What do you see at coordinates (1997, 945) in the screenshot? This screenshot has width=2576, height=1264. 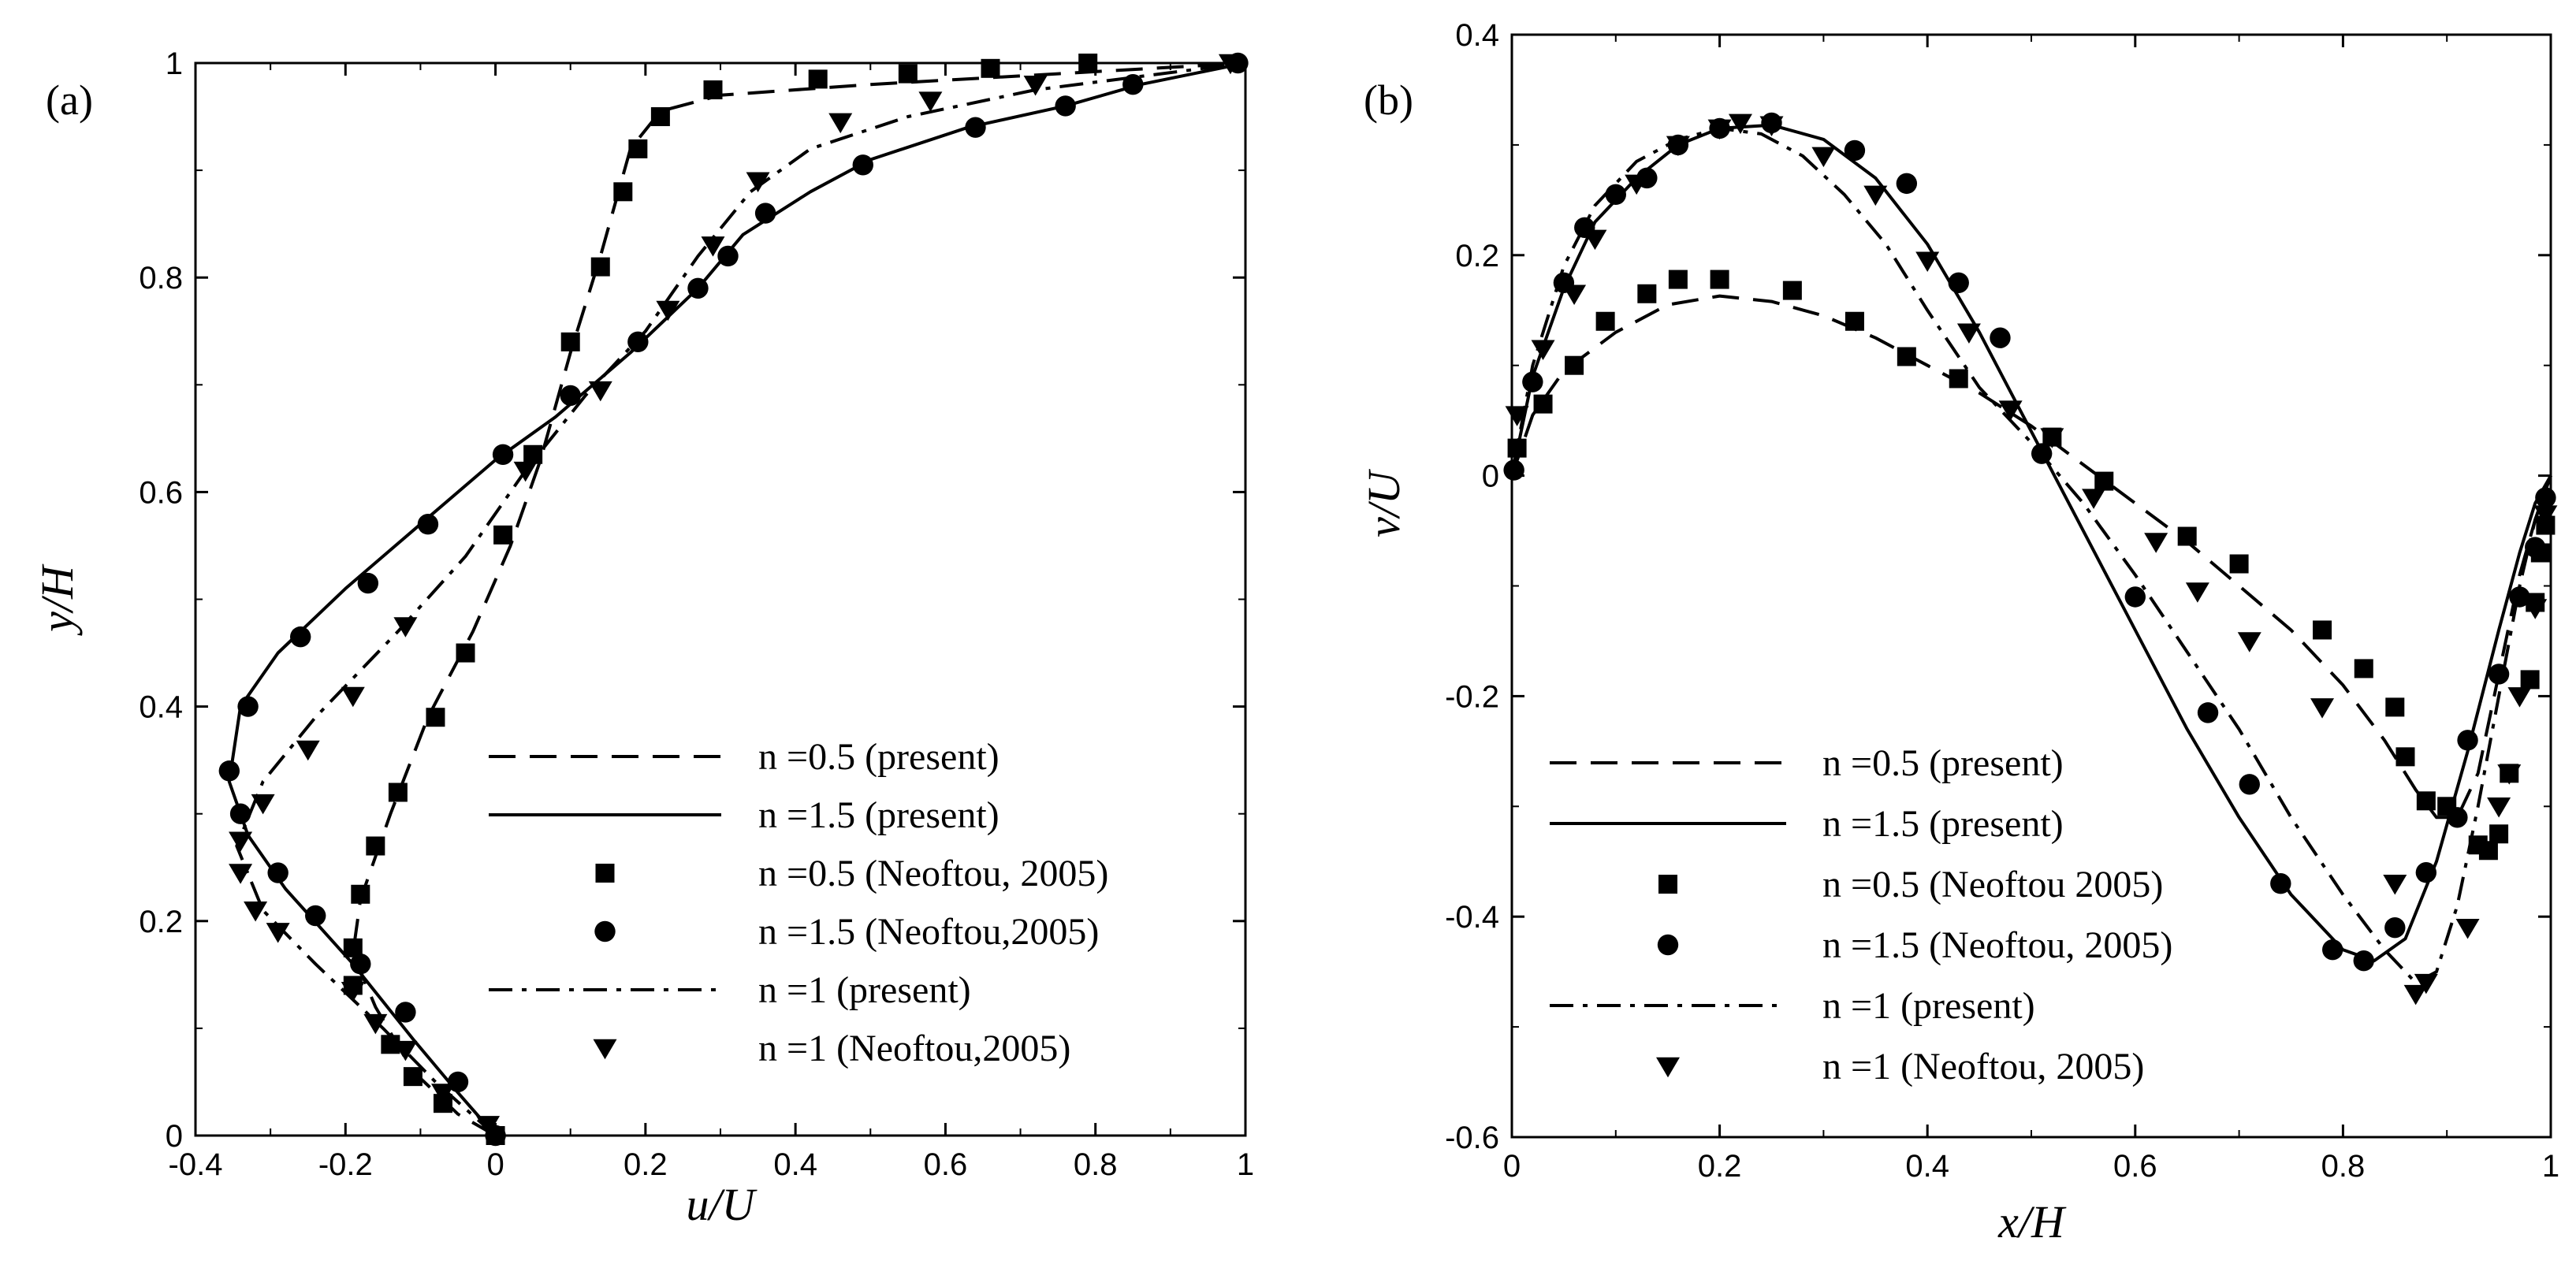 I see `legend-label: n =1.5 (Neoftou, 2005)` at bounding box center [1997, 945].